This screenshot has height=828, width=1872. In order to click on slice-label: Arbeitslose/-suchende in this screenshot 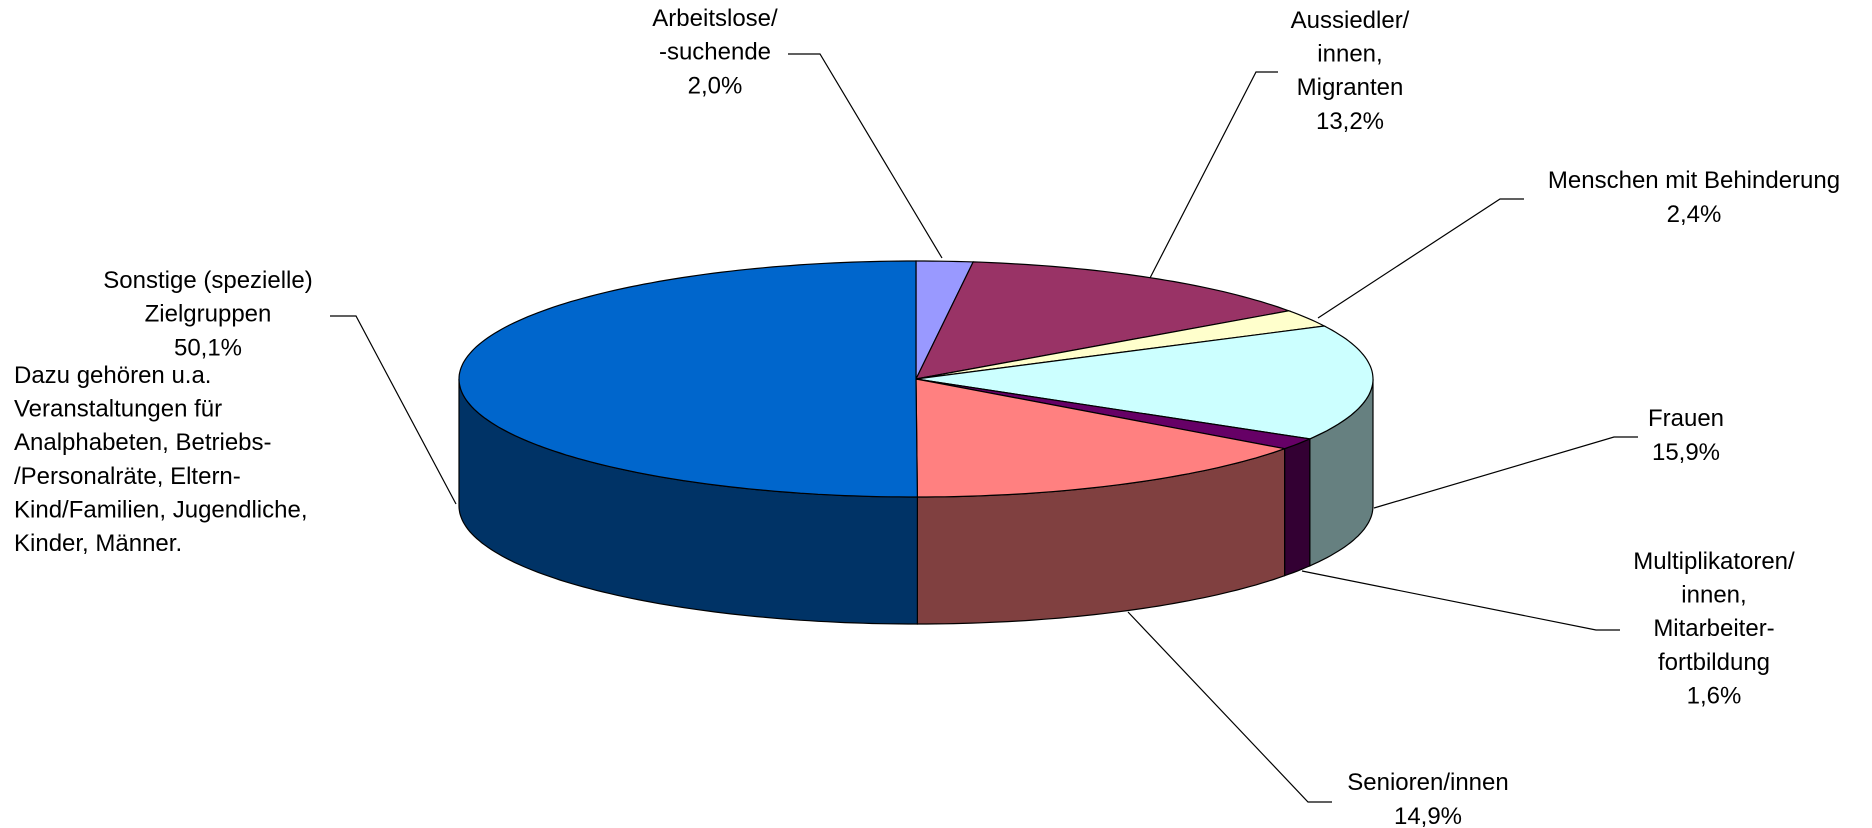, I will do `click(715, 35)`.